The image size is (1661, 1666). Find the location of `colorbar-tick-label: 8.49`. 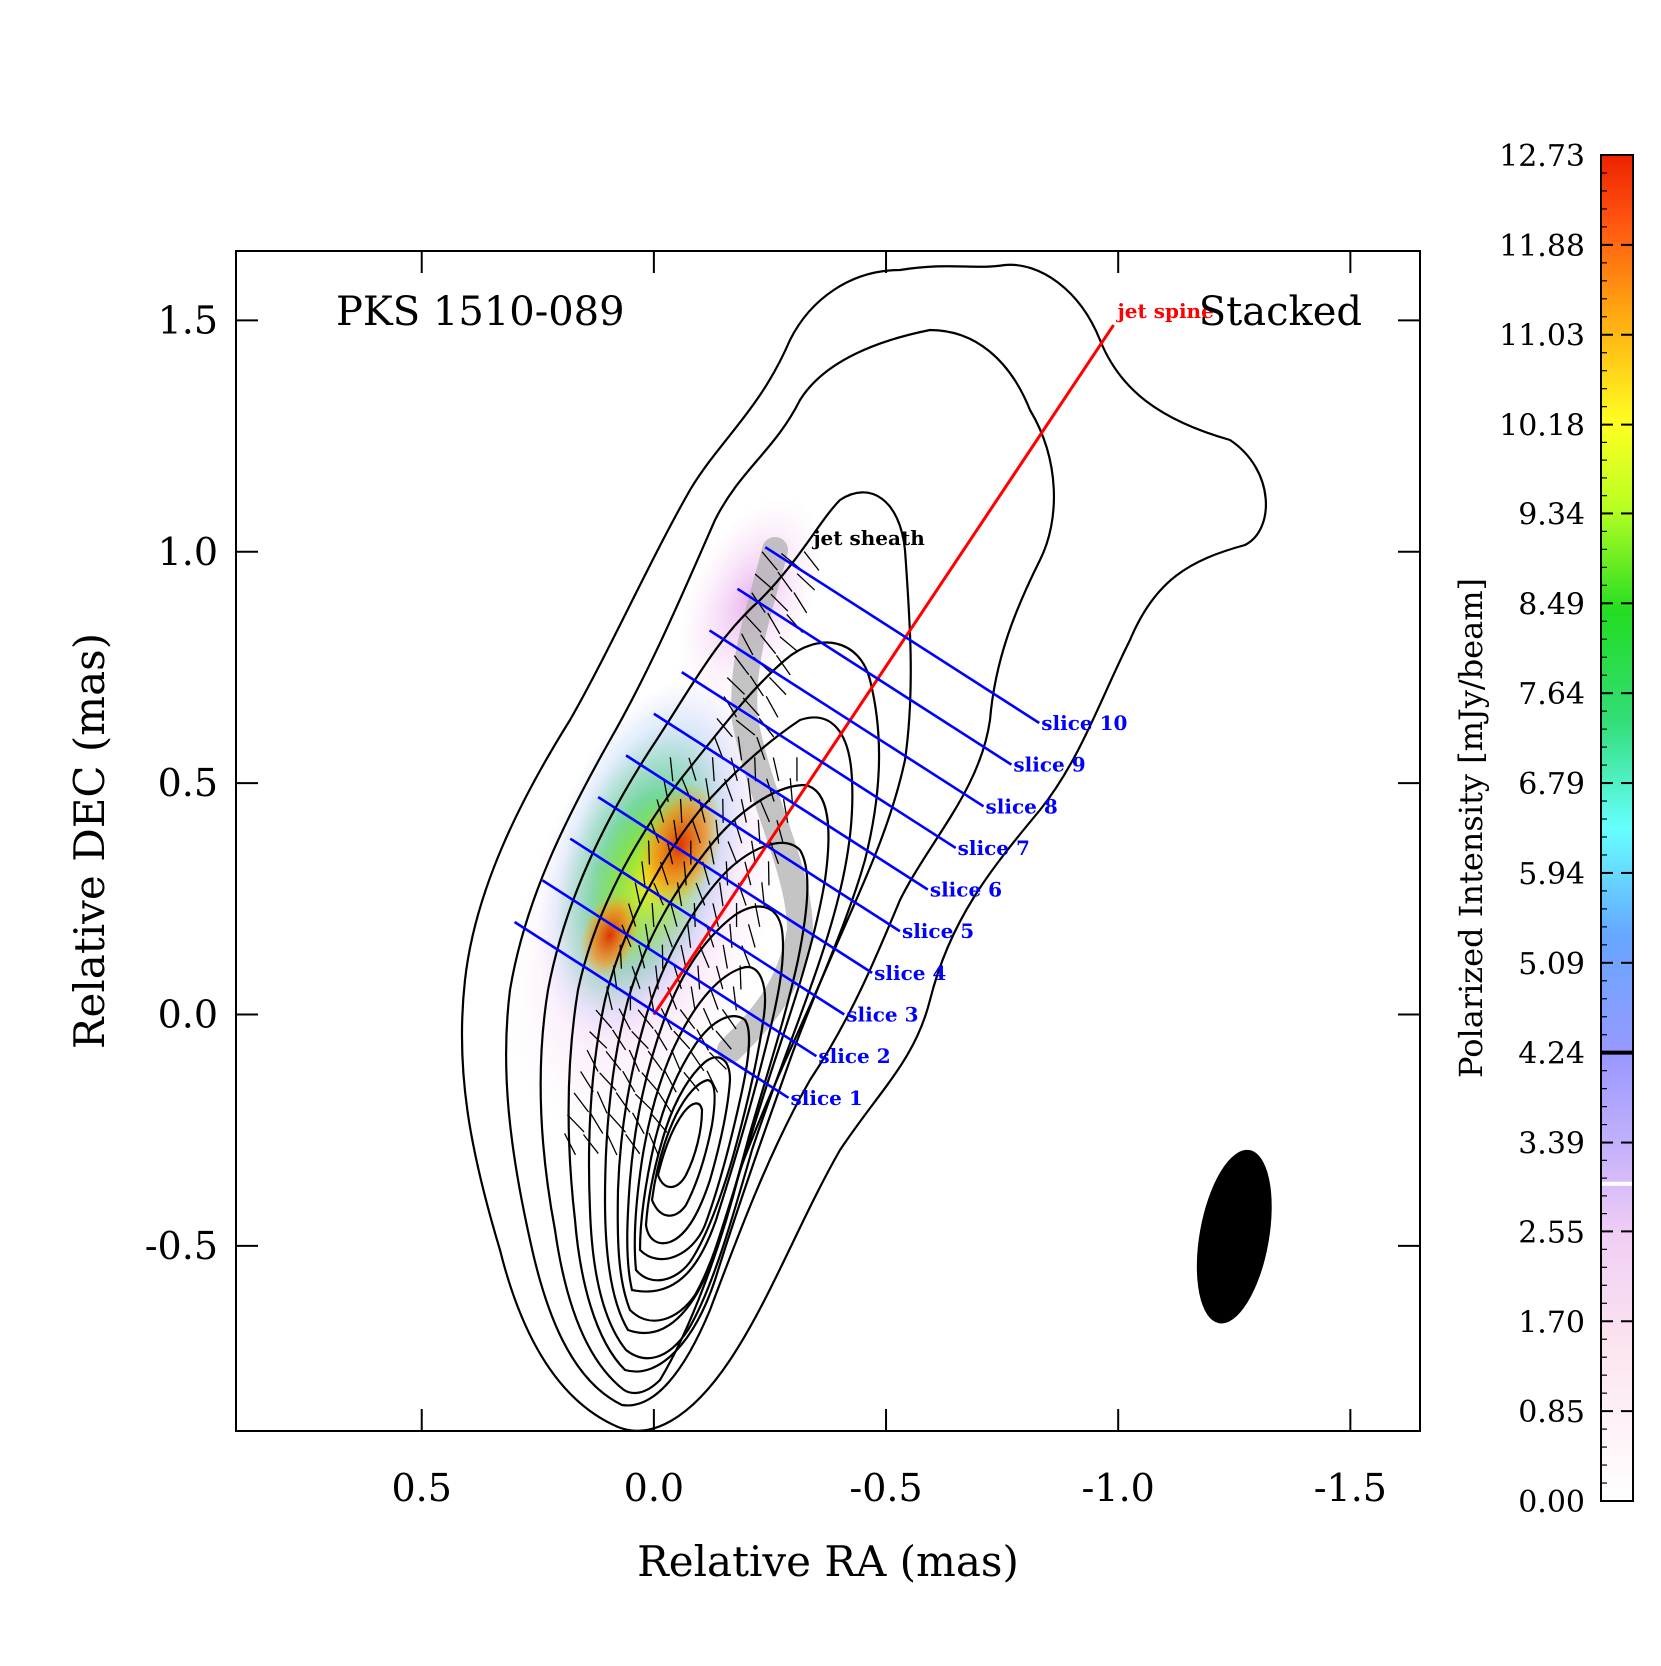

colorbar-tick-label: 8.49 is located at coordinates (1551, 604).